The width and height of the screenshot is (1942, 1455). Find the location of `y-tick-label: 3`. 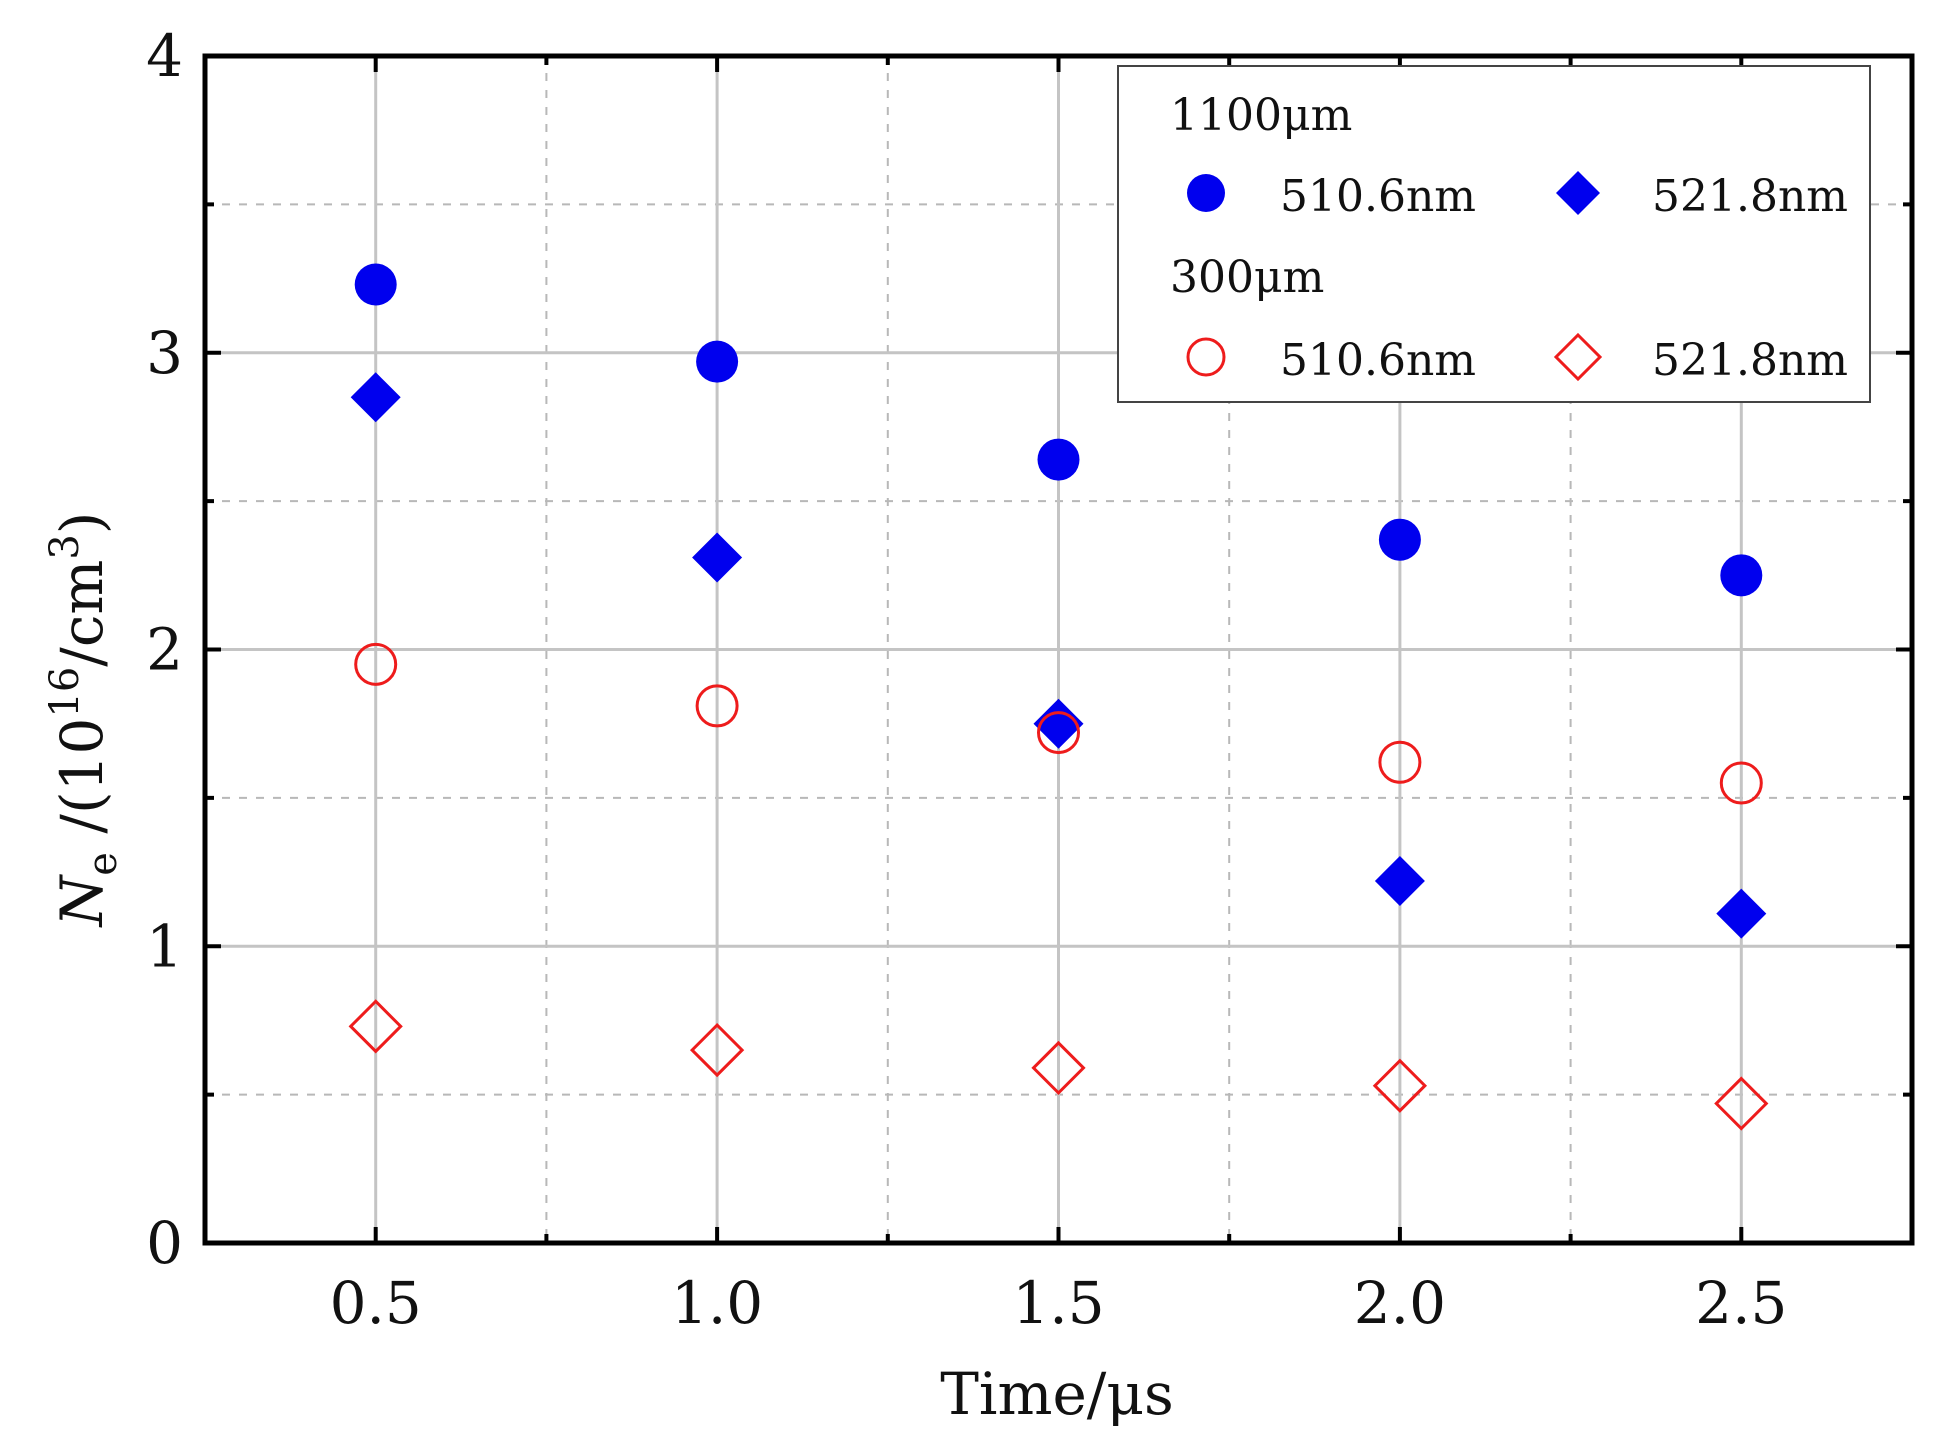

y-tick-label: 3 is located at coordinates (164, 353).